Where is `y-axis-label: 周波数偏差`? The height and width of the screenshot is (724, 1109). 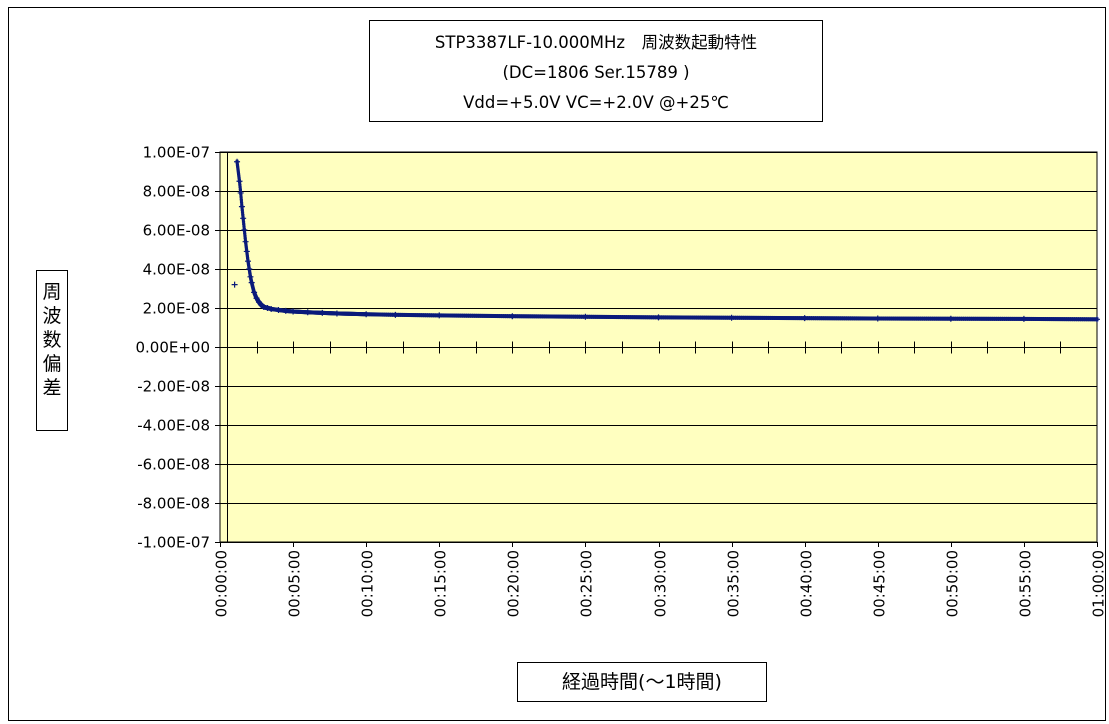 y-axis-label: 周波数偏差 is located at coordinates (52, 350).